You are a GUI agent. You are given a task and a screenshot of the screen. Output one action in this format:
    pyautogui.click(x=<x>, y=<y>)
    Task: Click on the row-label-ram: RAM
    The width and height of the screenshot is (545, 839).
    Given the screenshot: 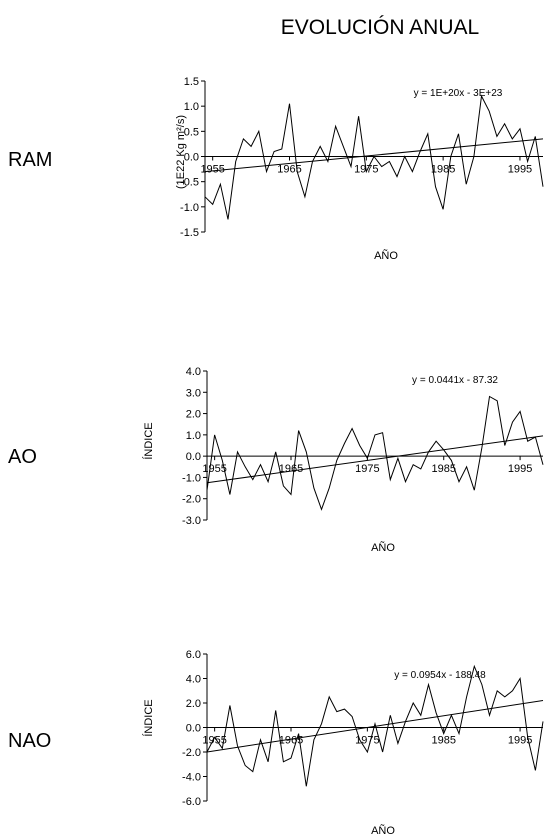 What is the action you would take?
    pyautogui.click(x=30, y=160)
    